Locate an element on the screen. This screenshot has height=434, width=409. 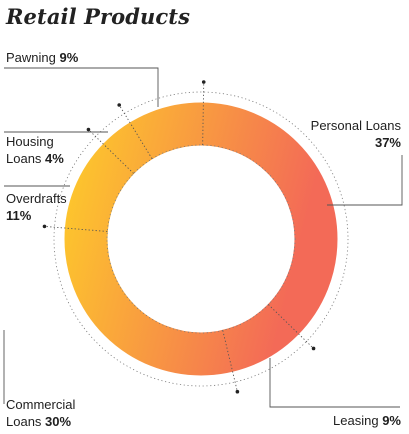
label-personal-loans: Personal Loans 37% is located at coordinates (356, 134).